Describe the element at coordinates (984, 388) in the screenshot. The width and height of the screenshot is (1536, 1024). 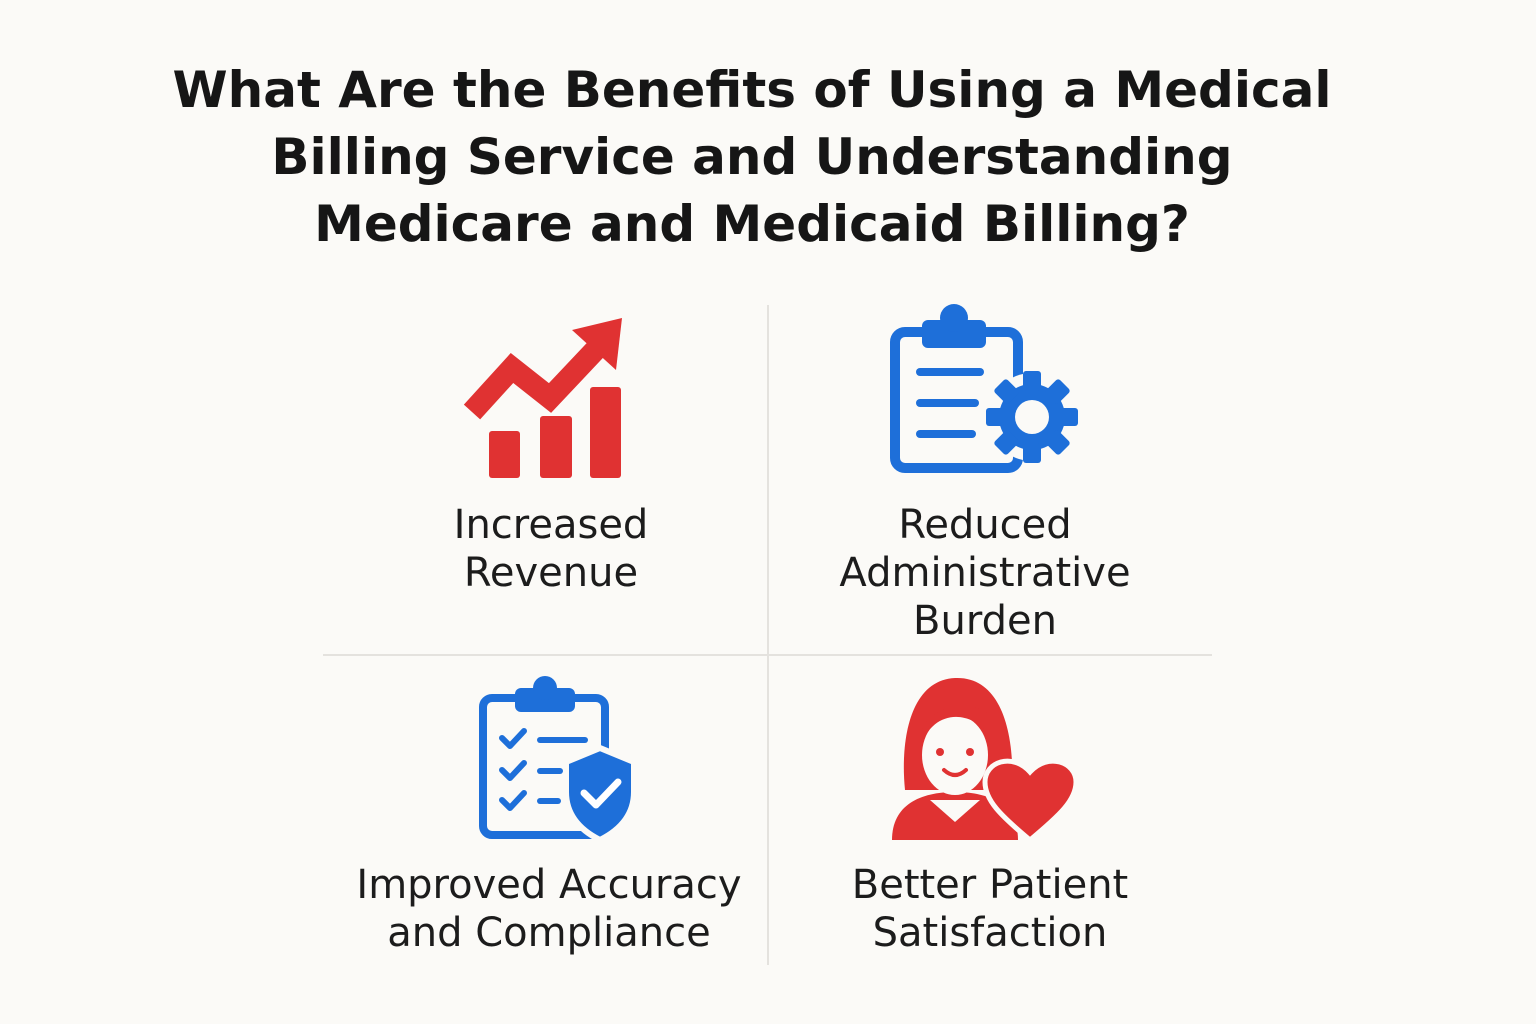
I see `admin-icon` at that location.